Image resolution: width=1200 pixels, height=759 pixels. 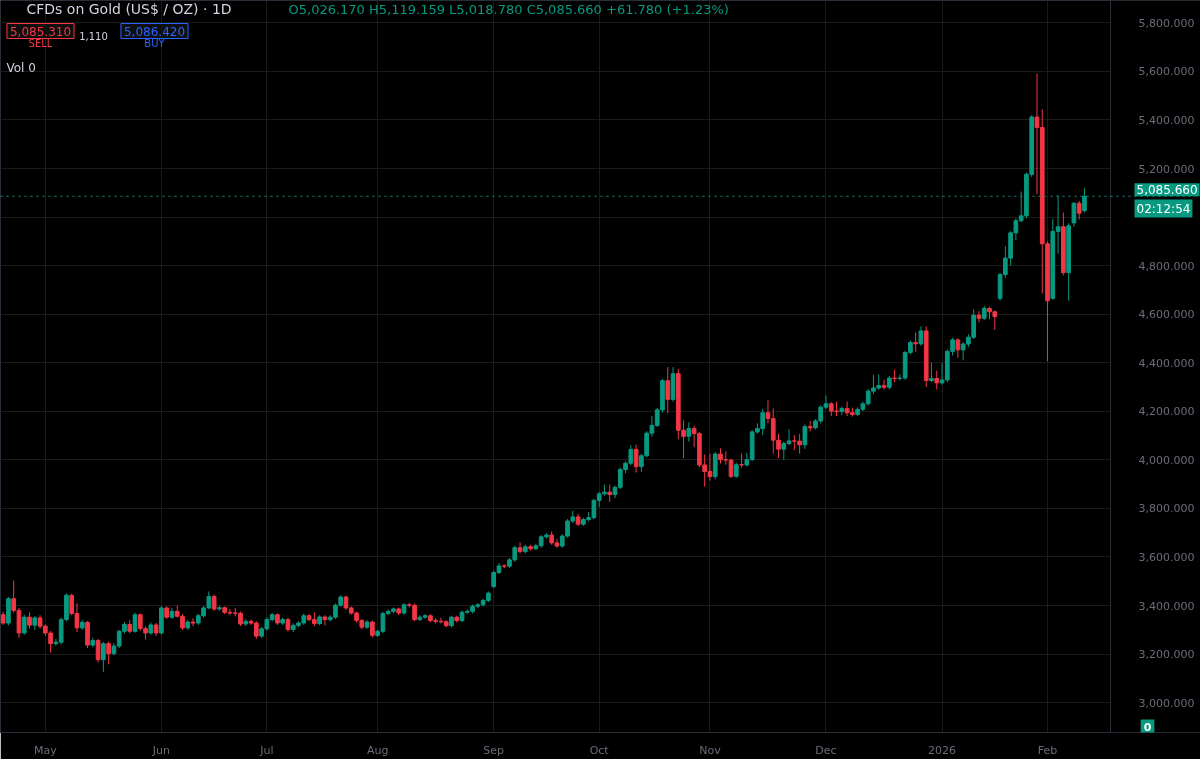 What do you see at coordinates (40, 43) in the screenshot?
I see `annotation: SELL` at bounding box center [40, 43].